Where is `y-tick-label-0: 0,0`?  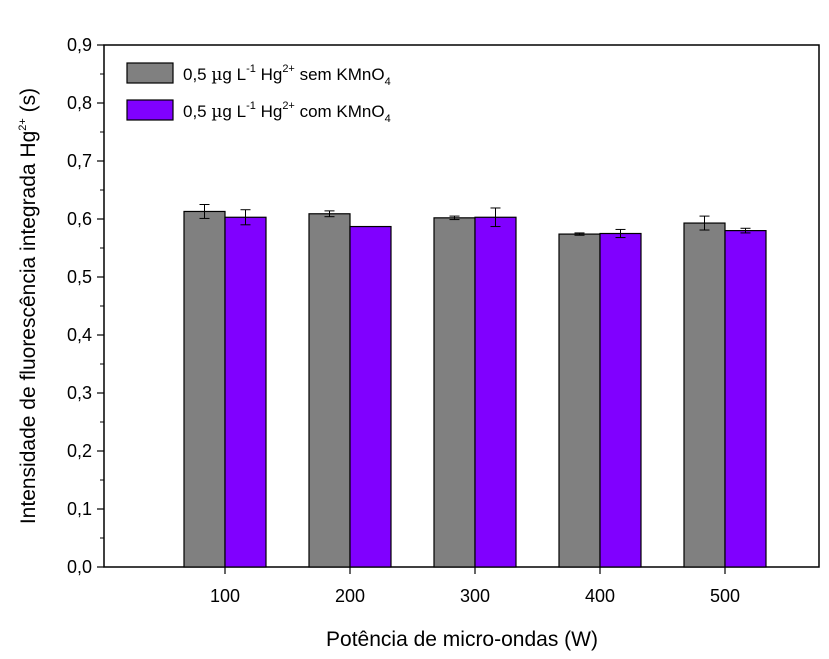 y-tick-label-0: 0,0 is located at coordinates (79, 567).